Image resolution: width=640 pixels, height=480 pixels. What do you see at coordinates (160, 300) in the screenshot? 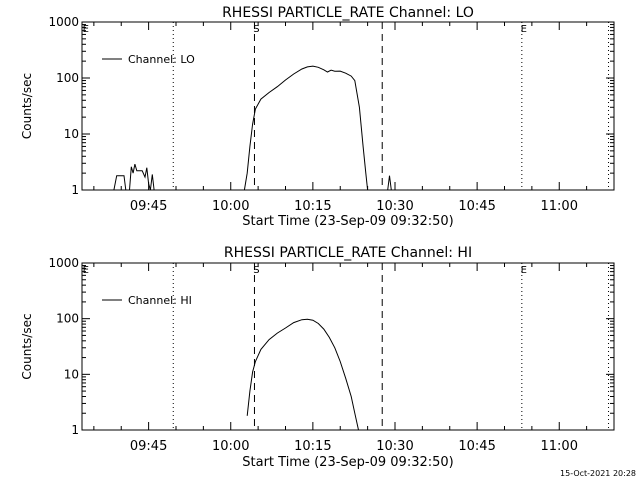
I see `legend-entry: Channel: HI` at bounding box center [160, 300].